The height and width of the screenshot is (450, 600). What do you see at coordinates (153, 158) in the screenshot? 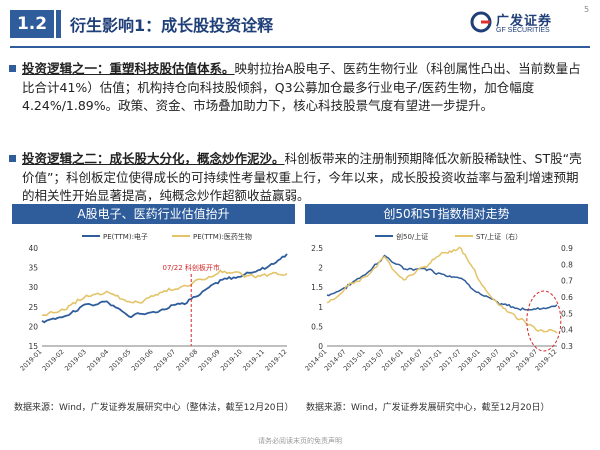
I see `paragraph-lead: 投资逻辑之二：成长股大分化，概念炒作泥沙。` at bounding box center [153, 158].